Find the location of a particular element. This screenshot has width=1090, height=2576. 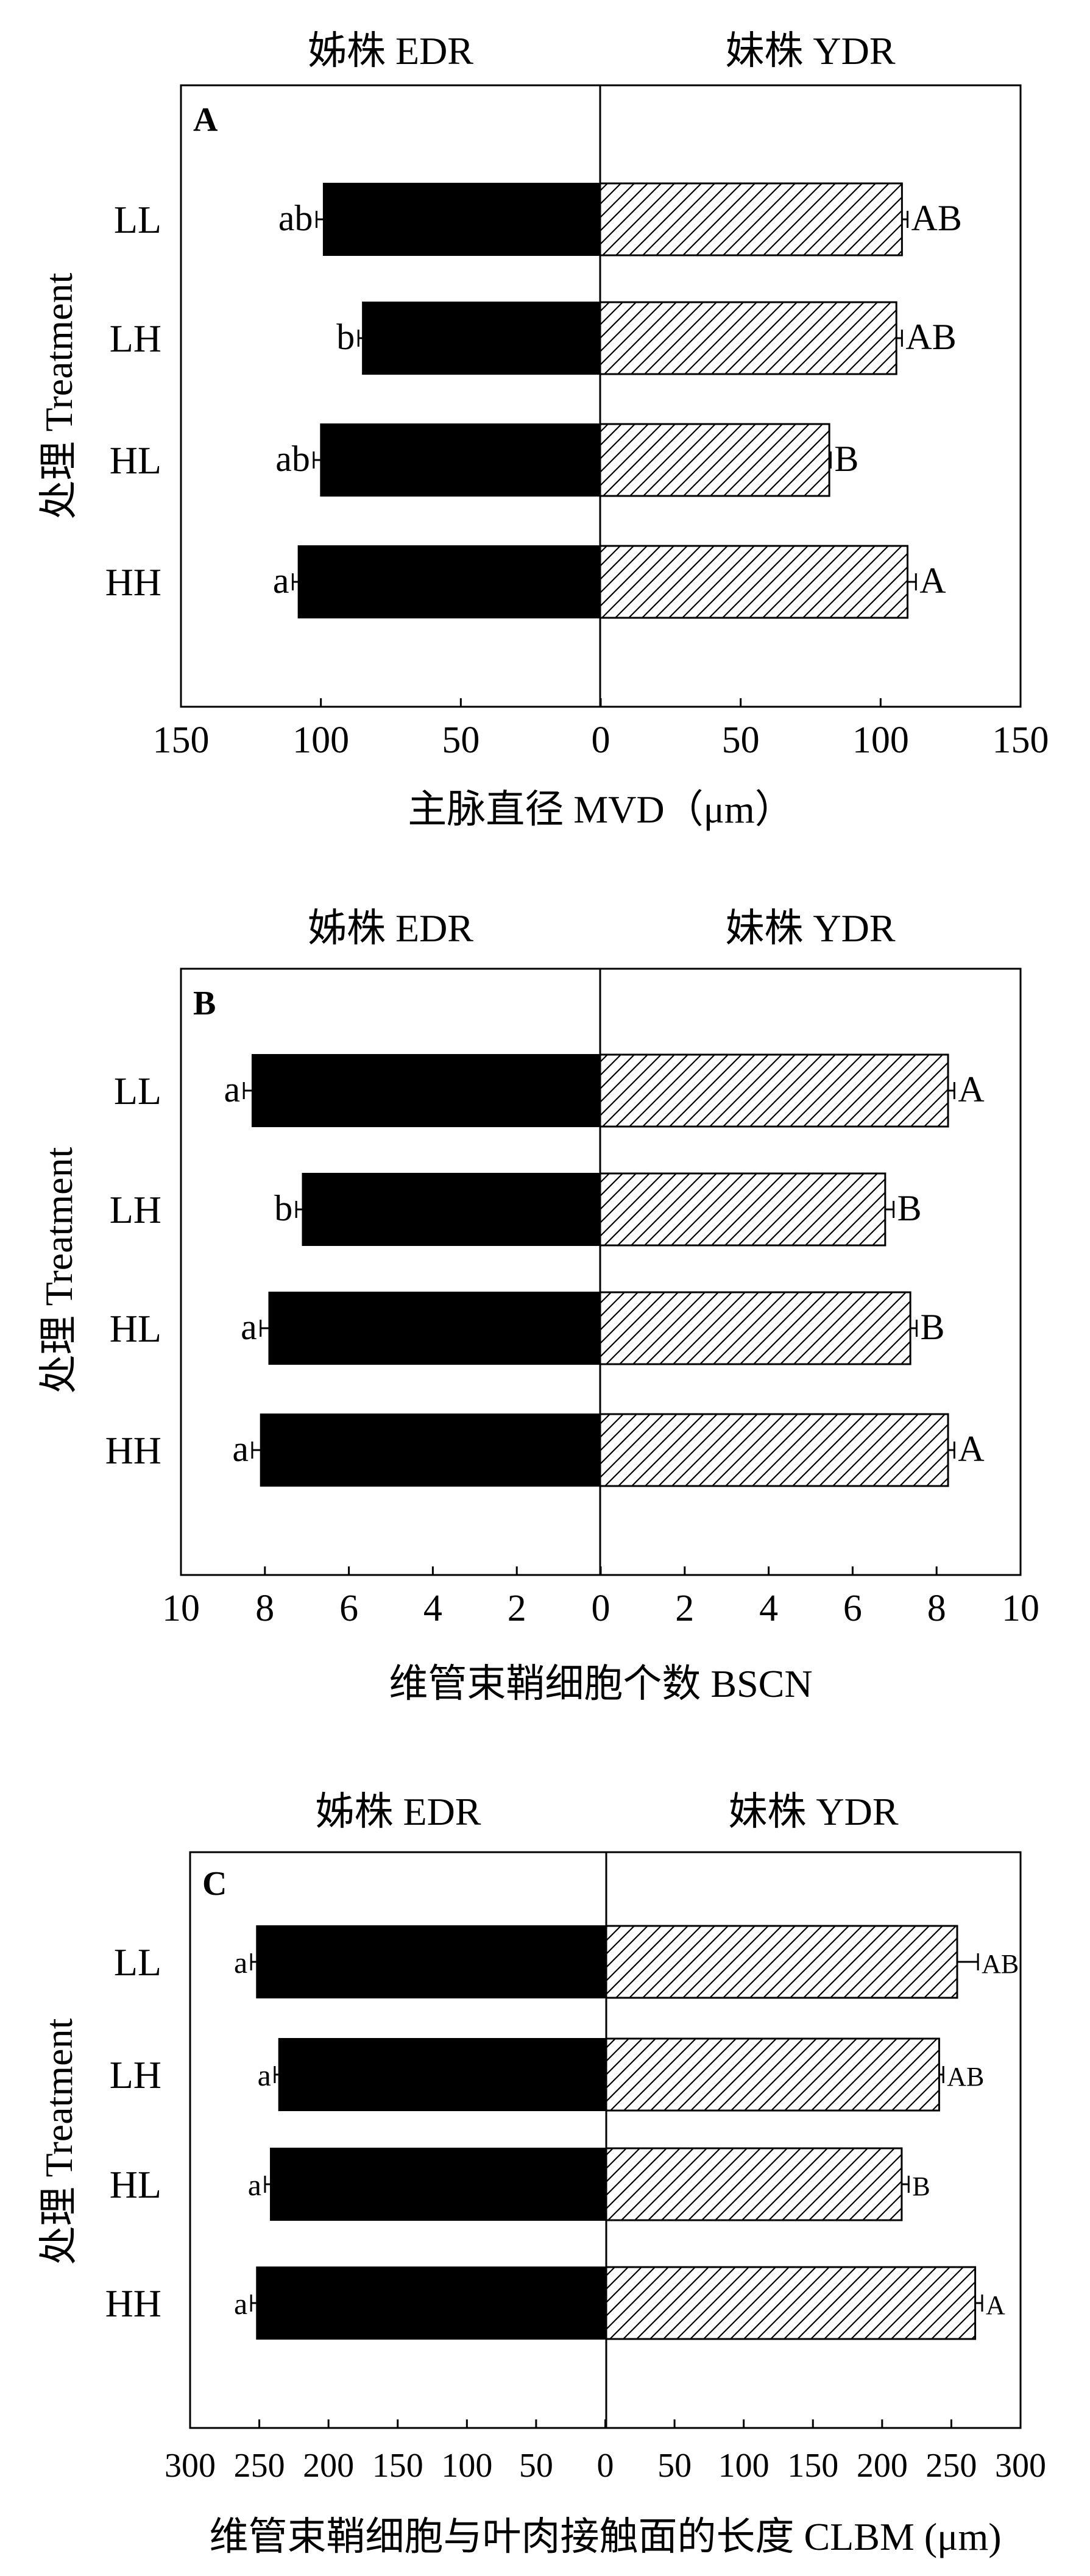

x-axis-label: 维管束鞘细胞与叶肉接触面的长度 CLBM (μm) is located at coordinates (605, 2536).